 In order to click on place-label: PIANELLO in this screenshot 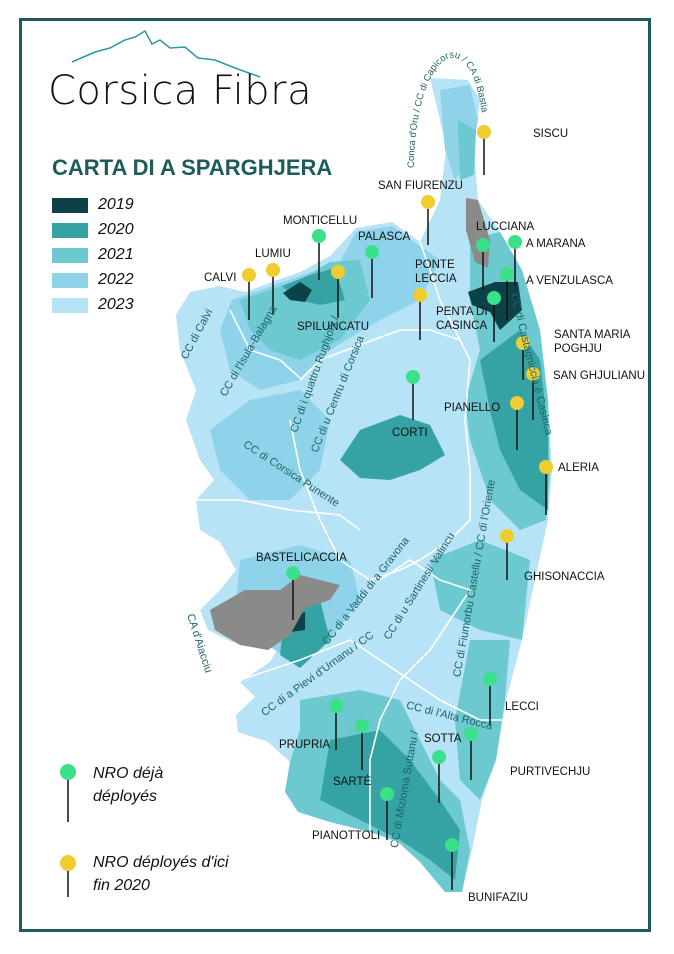, I will do `click(472, 408)`.